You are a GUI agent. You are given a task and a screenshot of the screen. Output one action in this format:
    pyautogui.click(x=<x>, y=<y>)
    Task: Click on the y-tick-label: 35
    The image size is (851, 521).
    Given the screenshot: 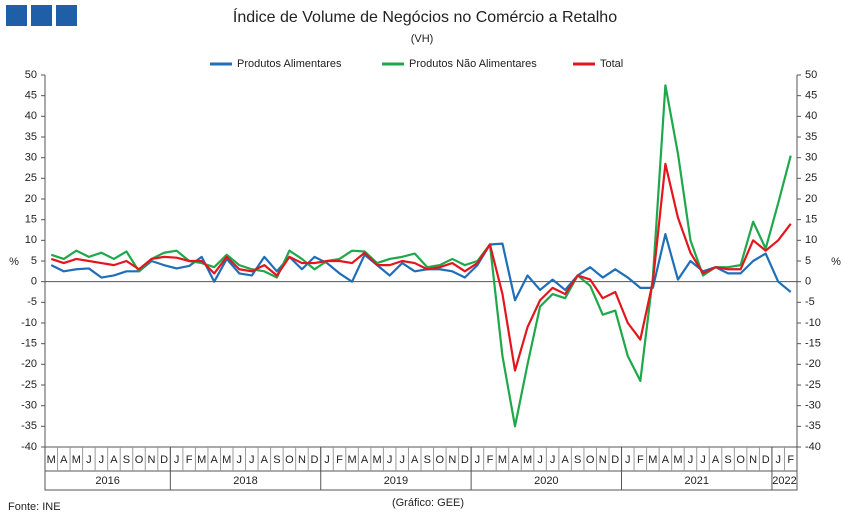 What is the action you would take?
    pyautogui.click(x=31, y=137)
    